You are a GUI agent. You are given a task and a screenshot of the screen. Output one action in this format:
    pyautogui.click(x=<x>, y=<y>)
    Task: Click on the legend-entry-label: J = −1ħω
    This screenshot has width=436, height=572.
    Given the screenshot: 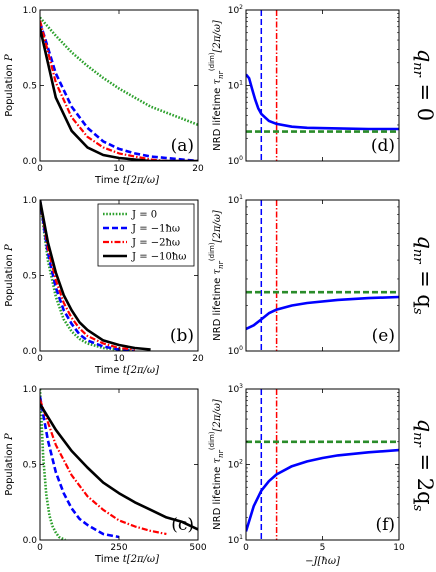 What is the action you would take?
    pyautogui.click(x=155, y=229)
    